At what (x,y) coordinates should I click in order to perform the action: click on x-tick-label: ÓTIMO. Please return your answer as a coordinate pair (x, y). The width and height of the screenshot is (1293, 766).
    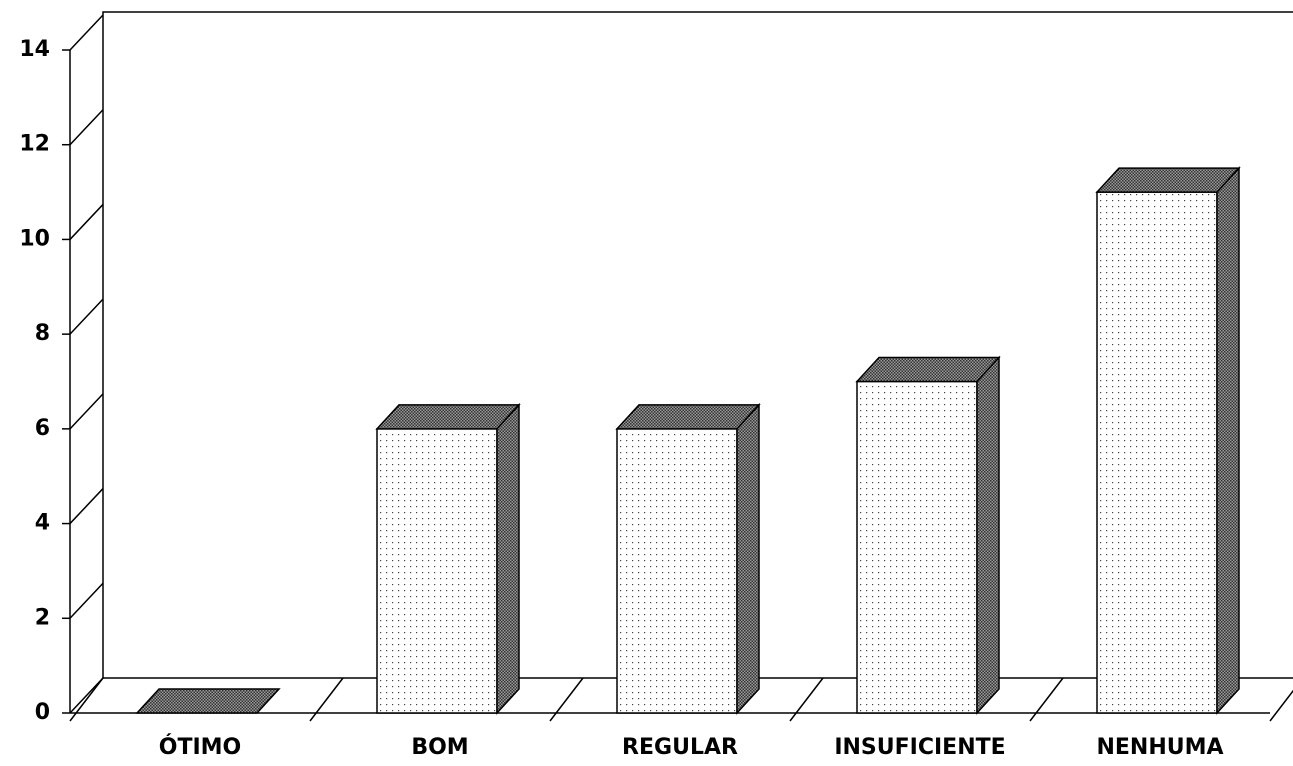
    Looking at the image, I should click on (200, 747).